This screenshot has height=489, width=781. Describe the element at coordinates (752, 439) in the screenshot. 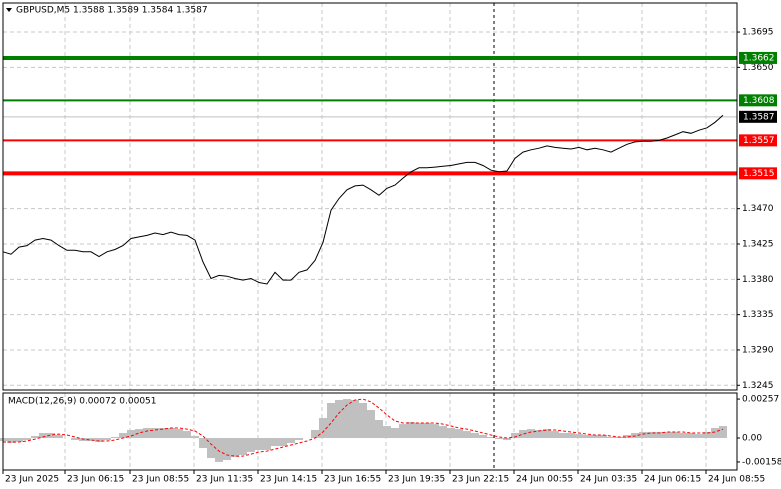

I see `y-tick-label: 0.00` at that location.